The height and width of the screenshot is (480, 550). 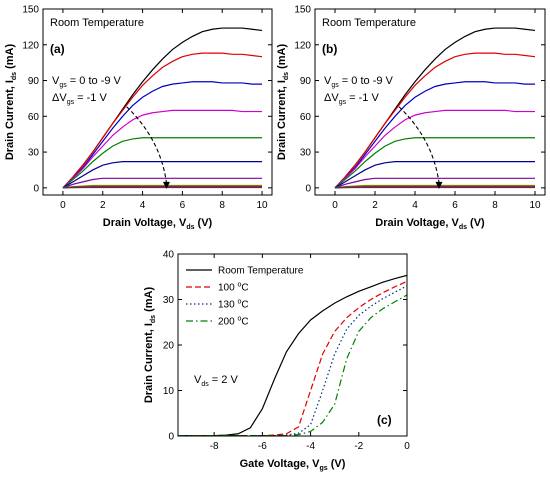 I want to click on legend-entry: 130 oC, so click(x=233, y=305).